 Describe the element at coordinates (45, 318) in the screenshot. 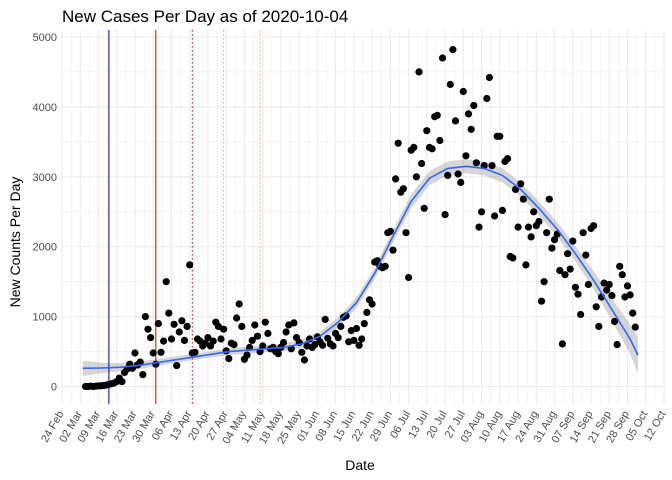

I see `y-tick-label: 1000` at that location.